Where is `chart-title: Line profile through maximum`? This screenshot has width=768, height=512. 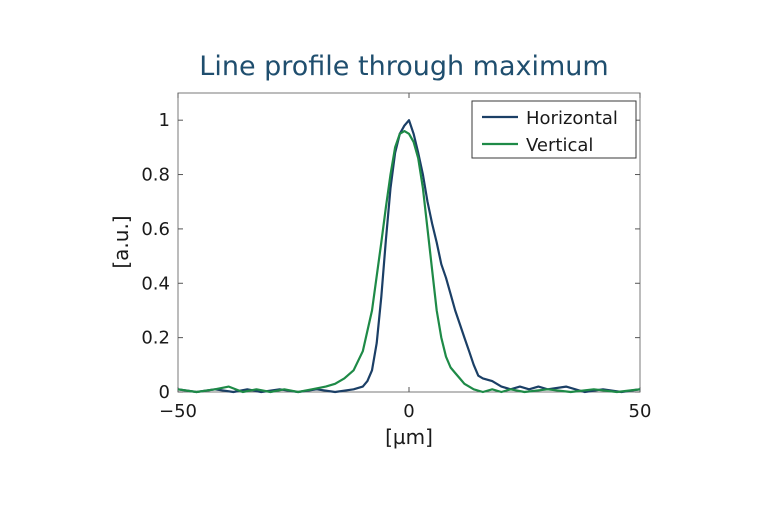
chart-title: Line profile through maximum is located at coordinates (403, 66).